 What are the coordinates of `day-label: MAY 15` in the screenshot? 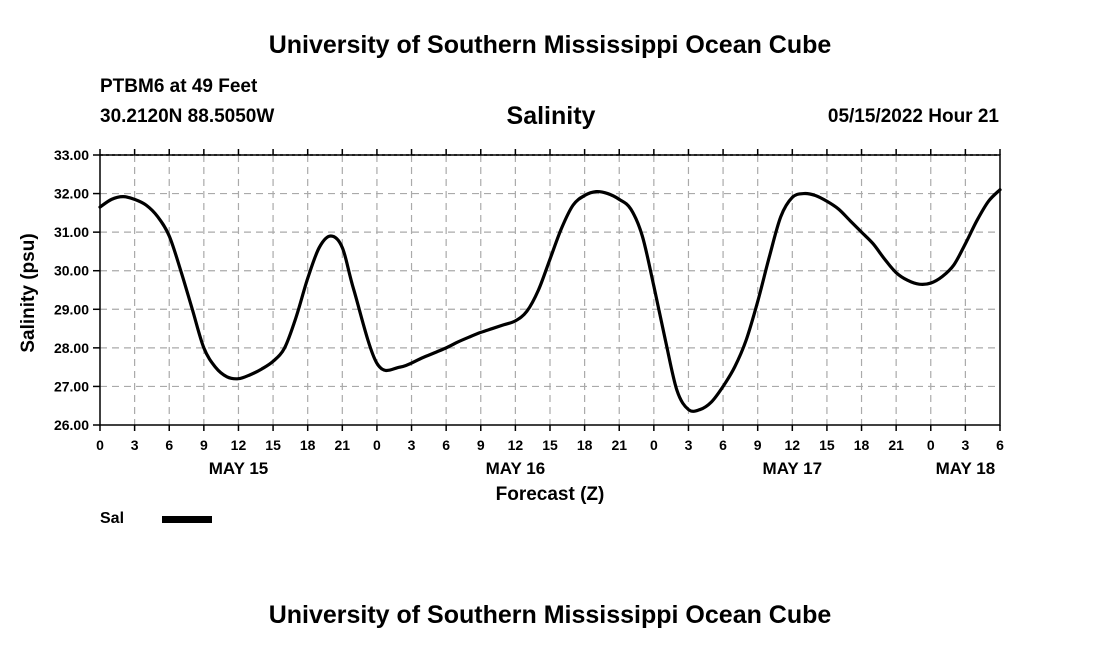 It's located at (239, 468).